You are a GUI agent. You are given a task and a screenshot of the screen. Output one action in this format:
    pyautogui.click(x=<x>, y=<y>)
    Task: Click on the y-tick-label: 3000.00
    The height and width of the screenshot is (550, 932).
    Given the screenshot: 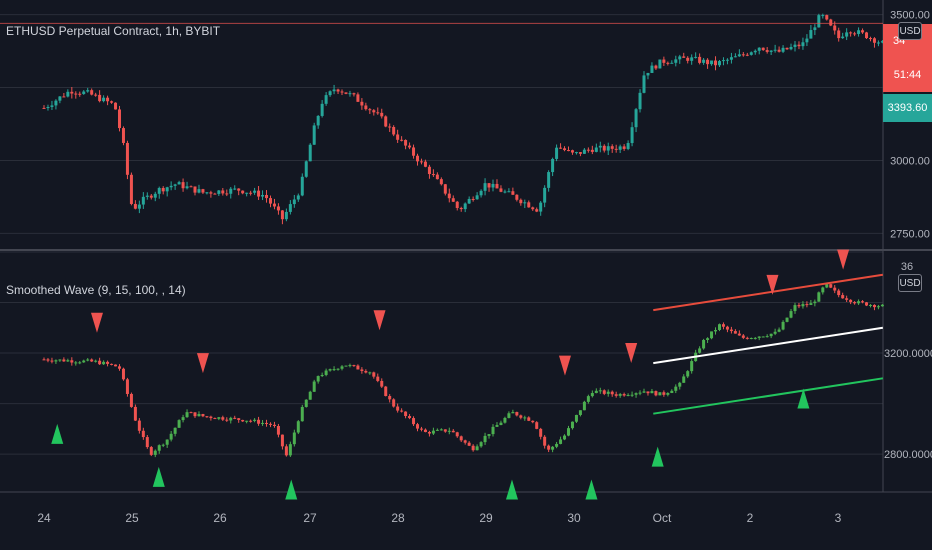 What is the action you would take?
    pyautogui.click(x=910, y=161)
    